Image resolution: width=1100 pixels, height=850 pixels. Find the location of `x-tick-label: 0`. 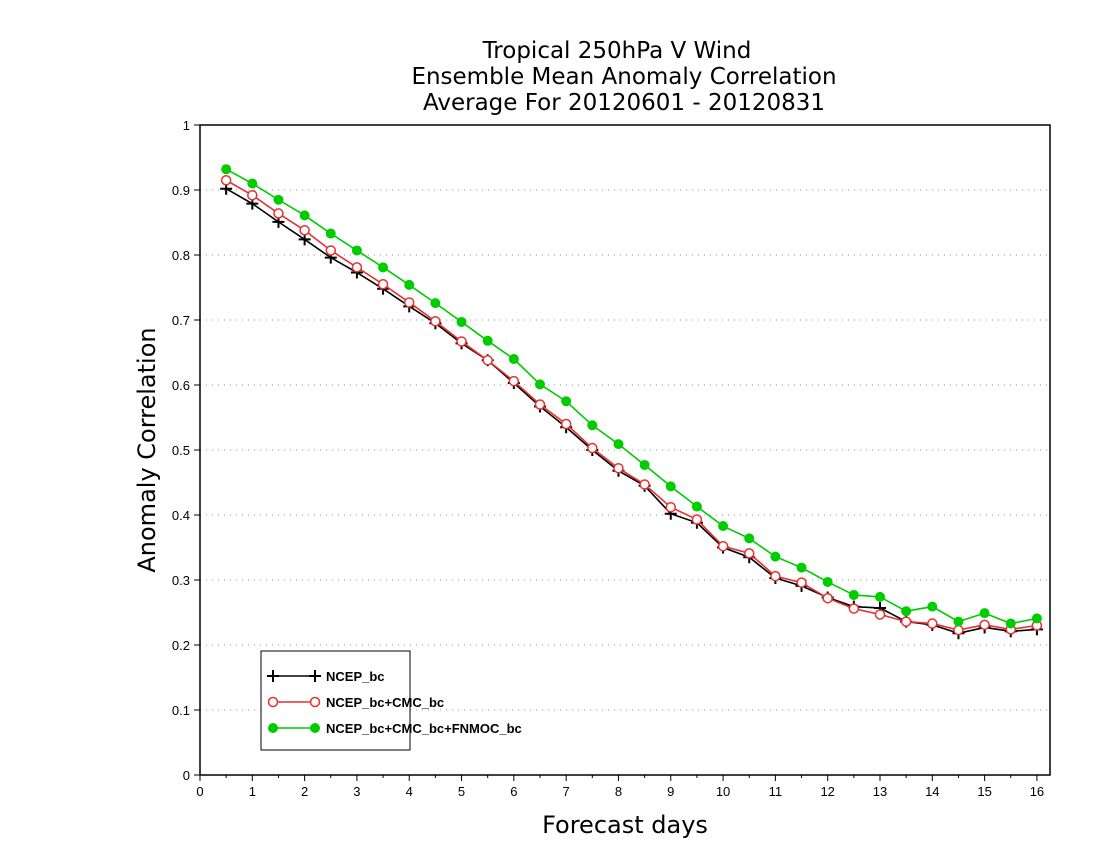

x-tick-label: 0 is located at coordinates (199, 791).